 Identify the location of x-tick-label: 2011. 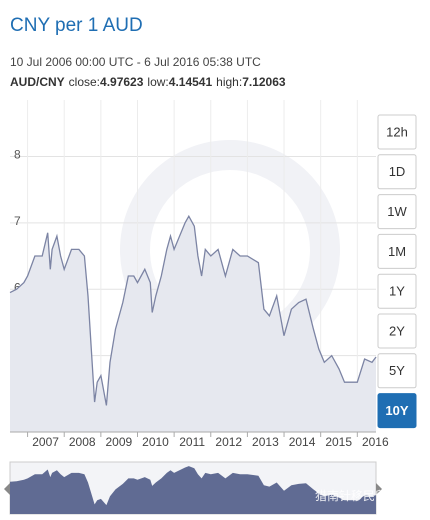
(192, 442).